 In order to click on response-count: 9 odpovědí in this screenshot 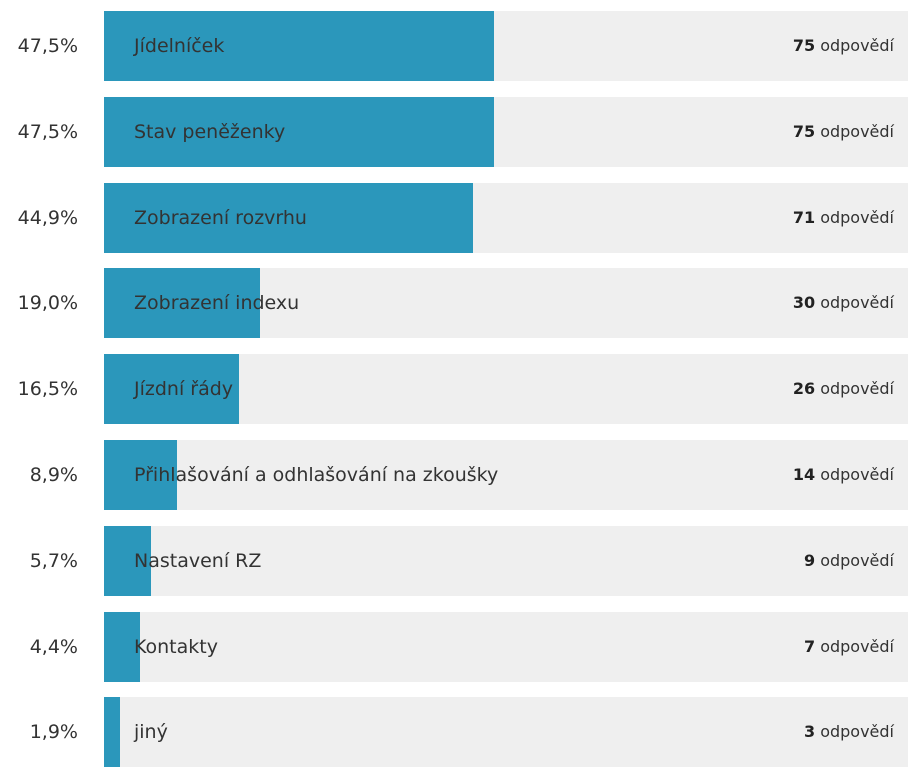, I will do `click(849, 561)`.